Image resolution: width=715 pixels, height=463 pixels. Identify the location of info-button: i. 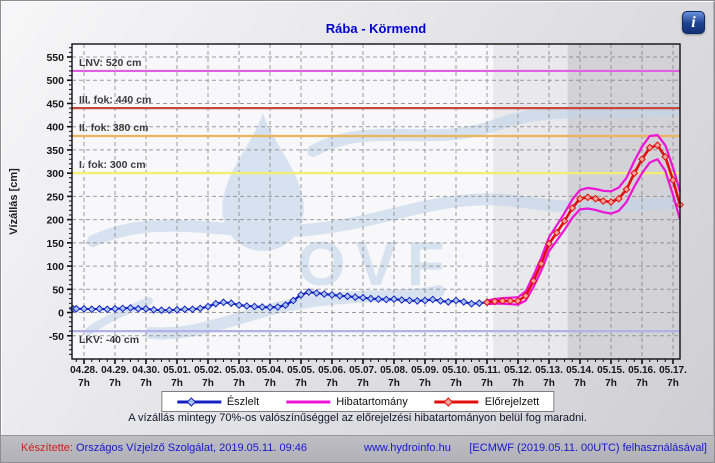
(693, 22).